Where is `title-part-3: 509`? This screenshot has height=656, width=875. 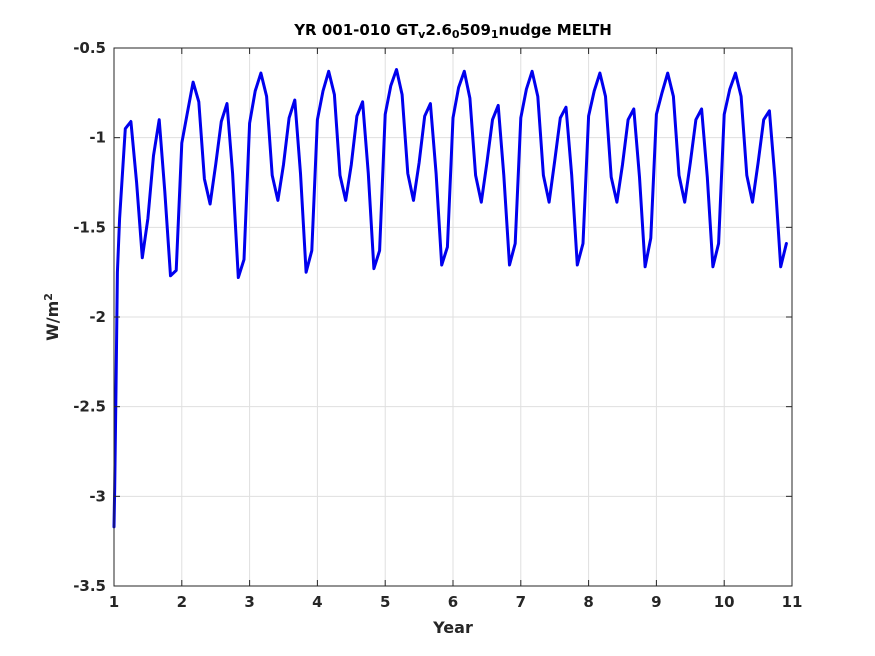 title-part-3: 509 is located at coordinates (475, 30).